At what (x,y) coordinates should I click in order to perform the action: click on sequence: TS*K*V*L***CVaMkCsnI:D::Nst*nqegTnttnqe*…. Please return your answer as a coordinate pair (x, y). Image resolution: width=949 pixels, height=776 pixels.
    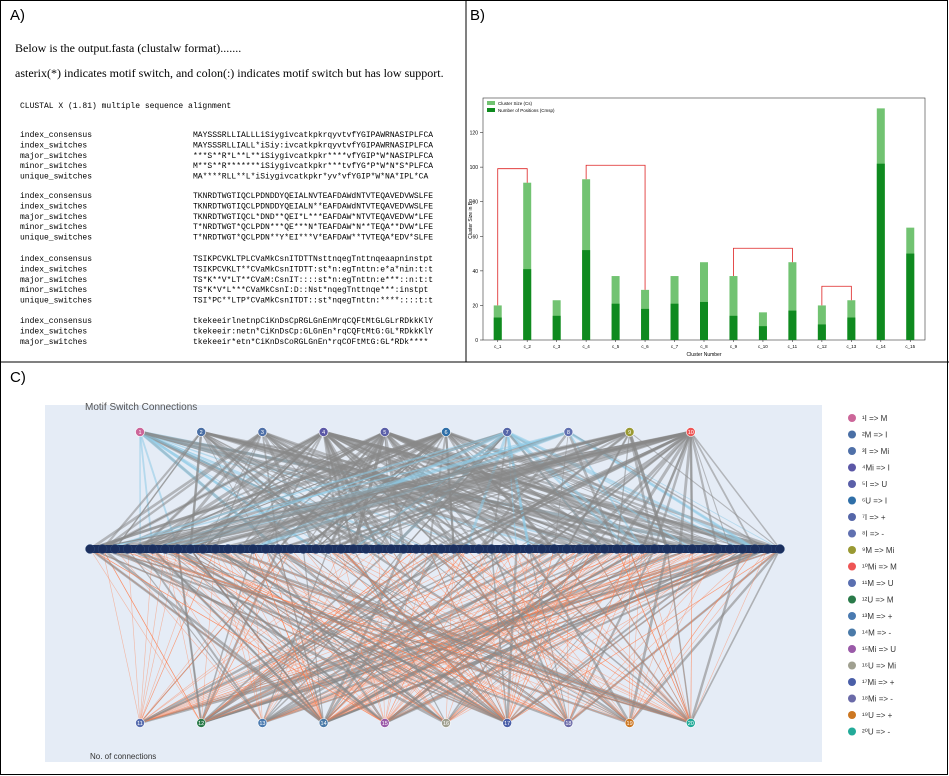
    Looking at the image, I should click on (310, 290).